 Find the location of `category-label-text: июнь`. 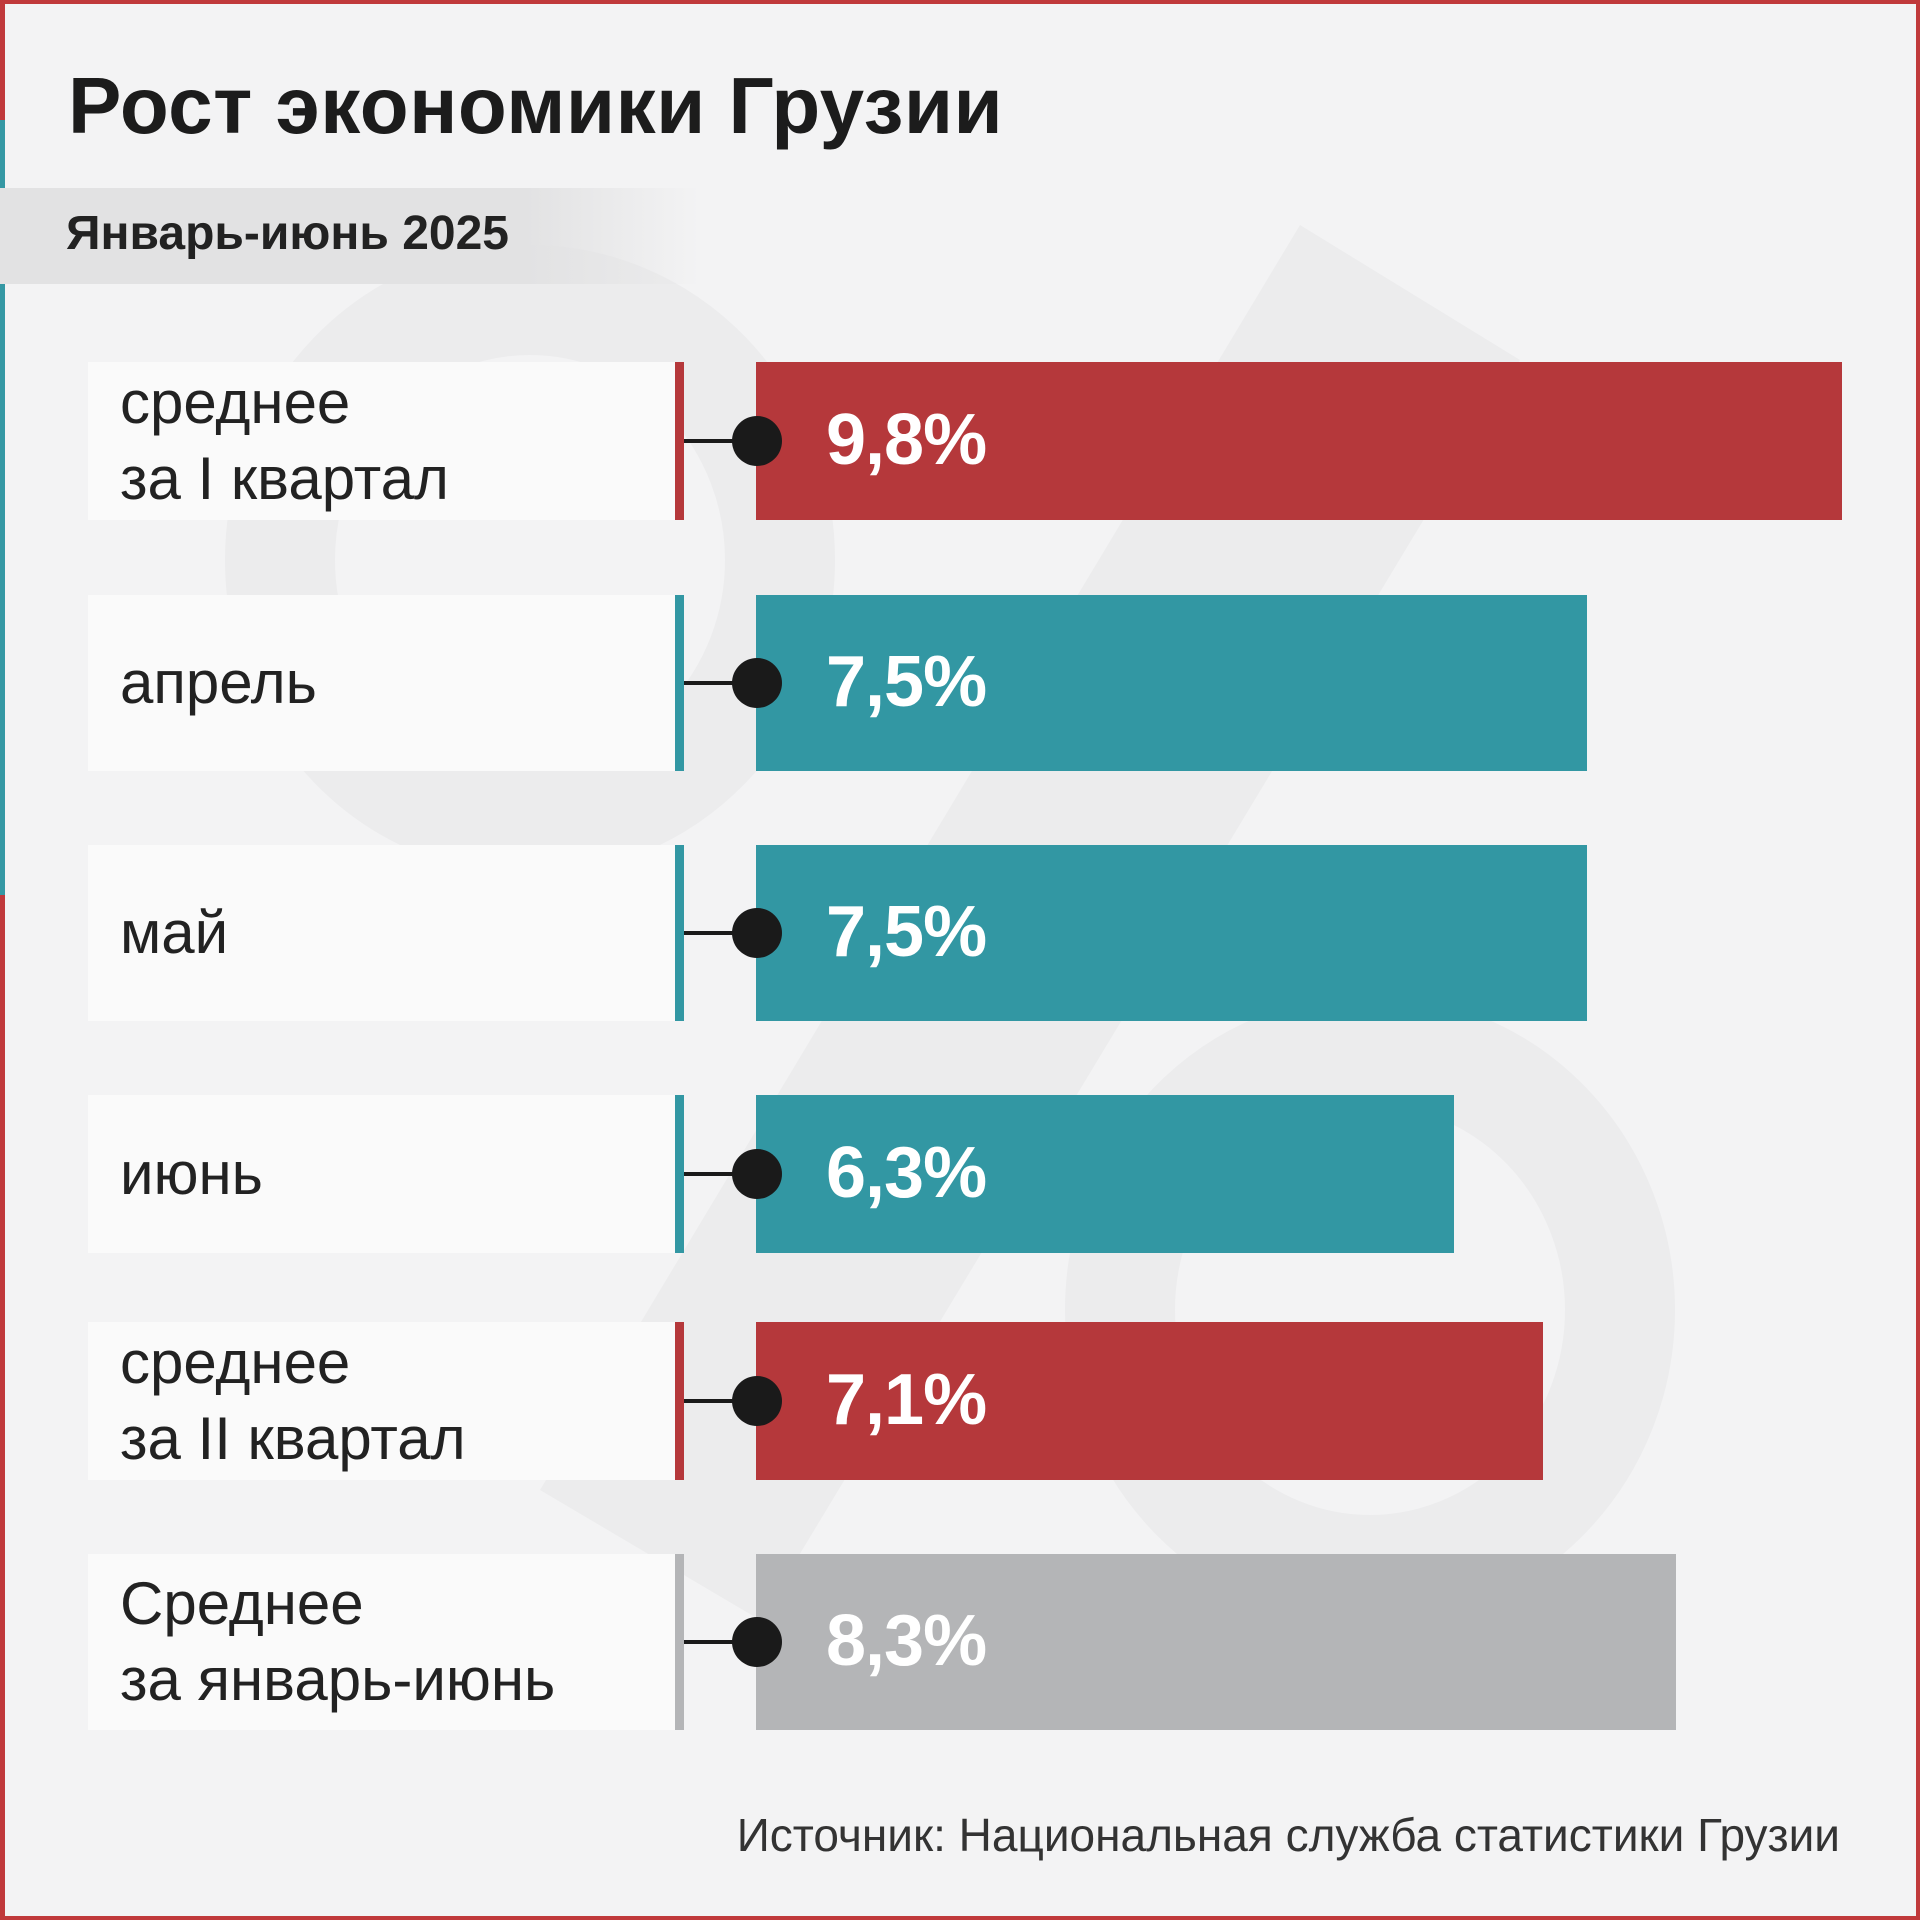

category-label-text: июнь is located at coordinates (191, 1173).